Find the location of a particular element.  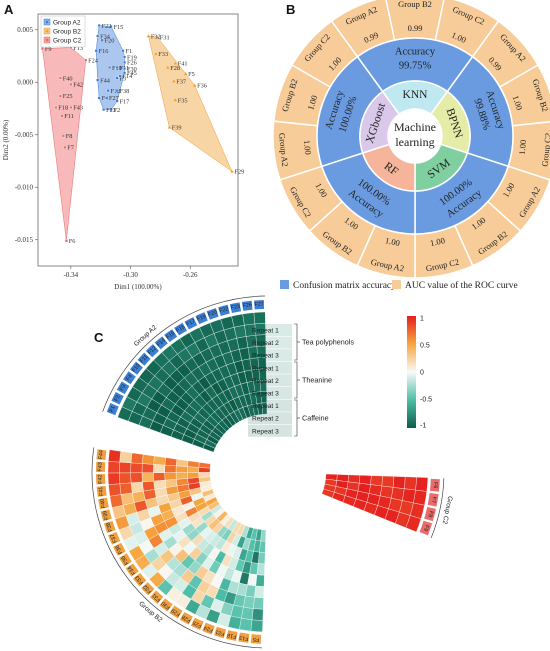

center-title: Machine is located at coordinates (415, 127).